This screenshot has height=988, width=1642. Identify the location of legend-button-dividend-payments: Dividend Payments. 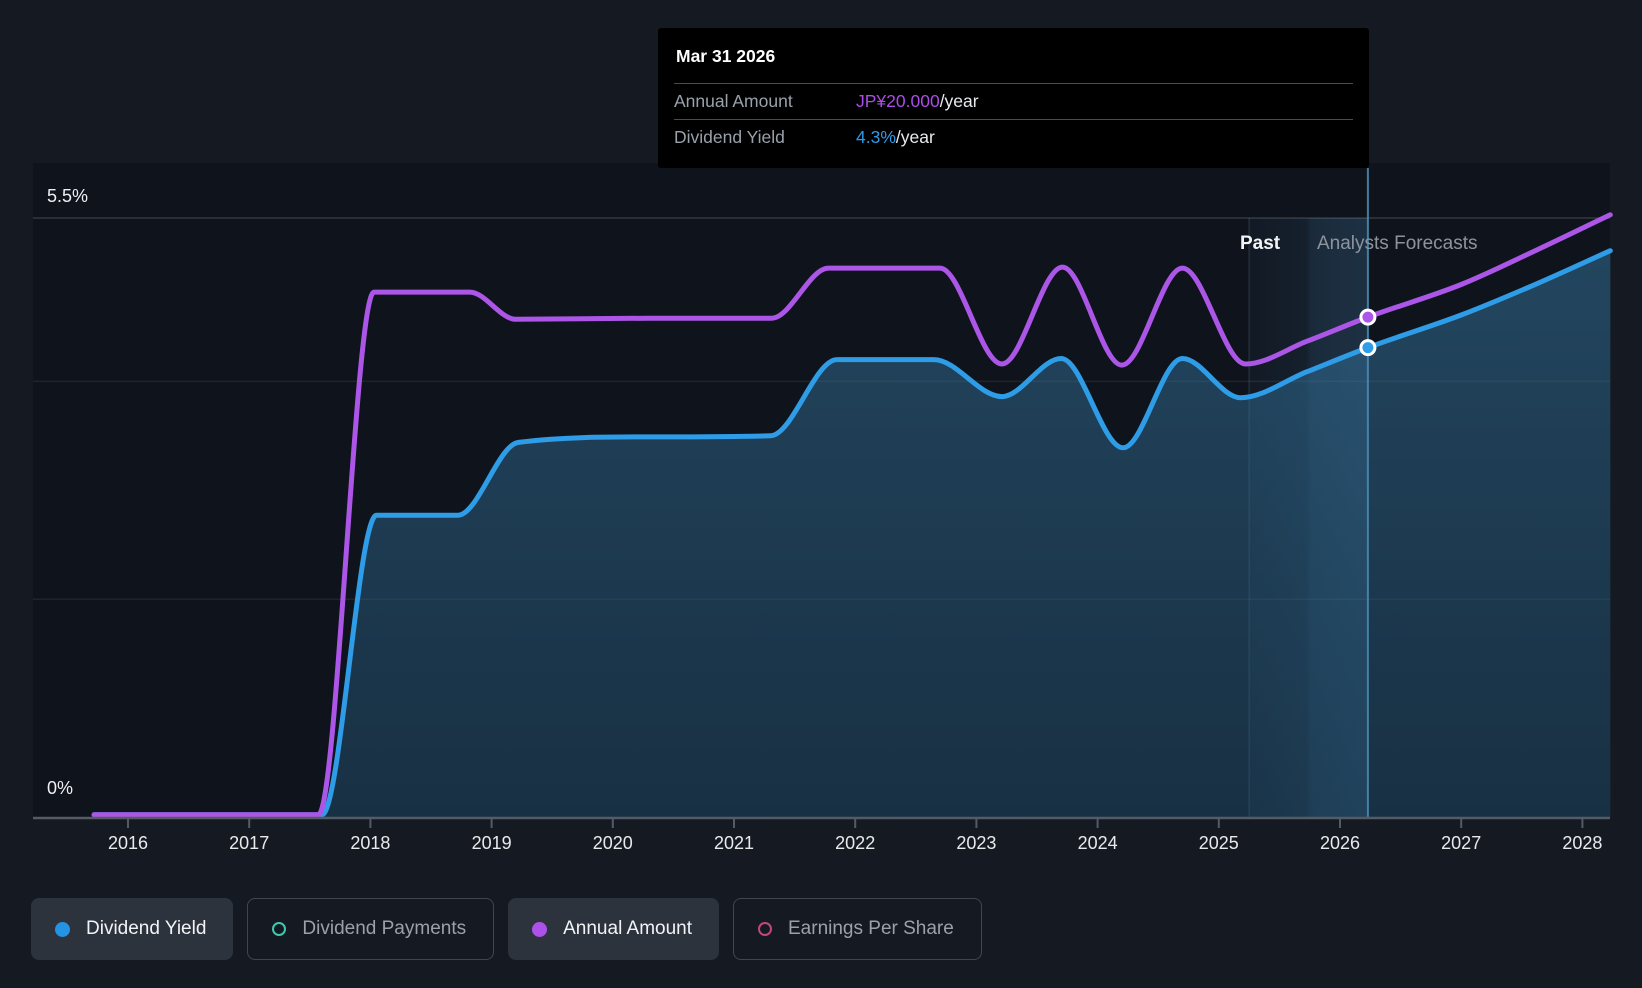
(371, 929).